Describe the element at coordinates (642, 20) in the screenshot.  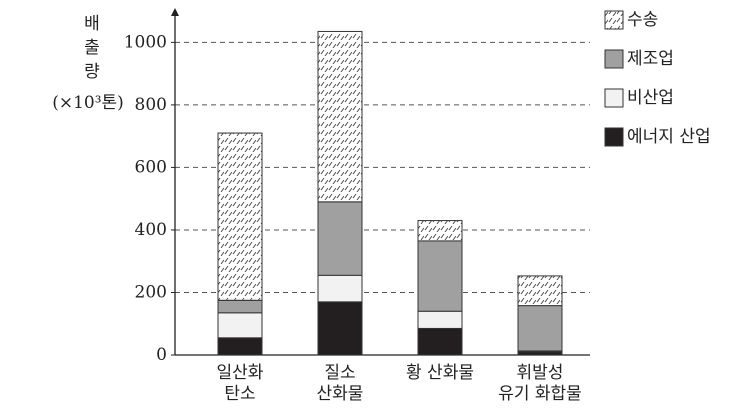
I see `legend-label: 수송` at that location.